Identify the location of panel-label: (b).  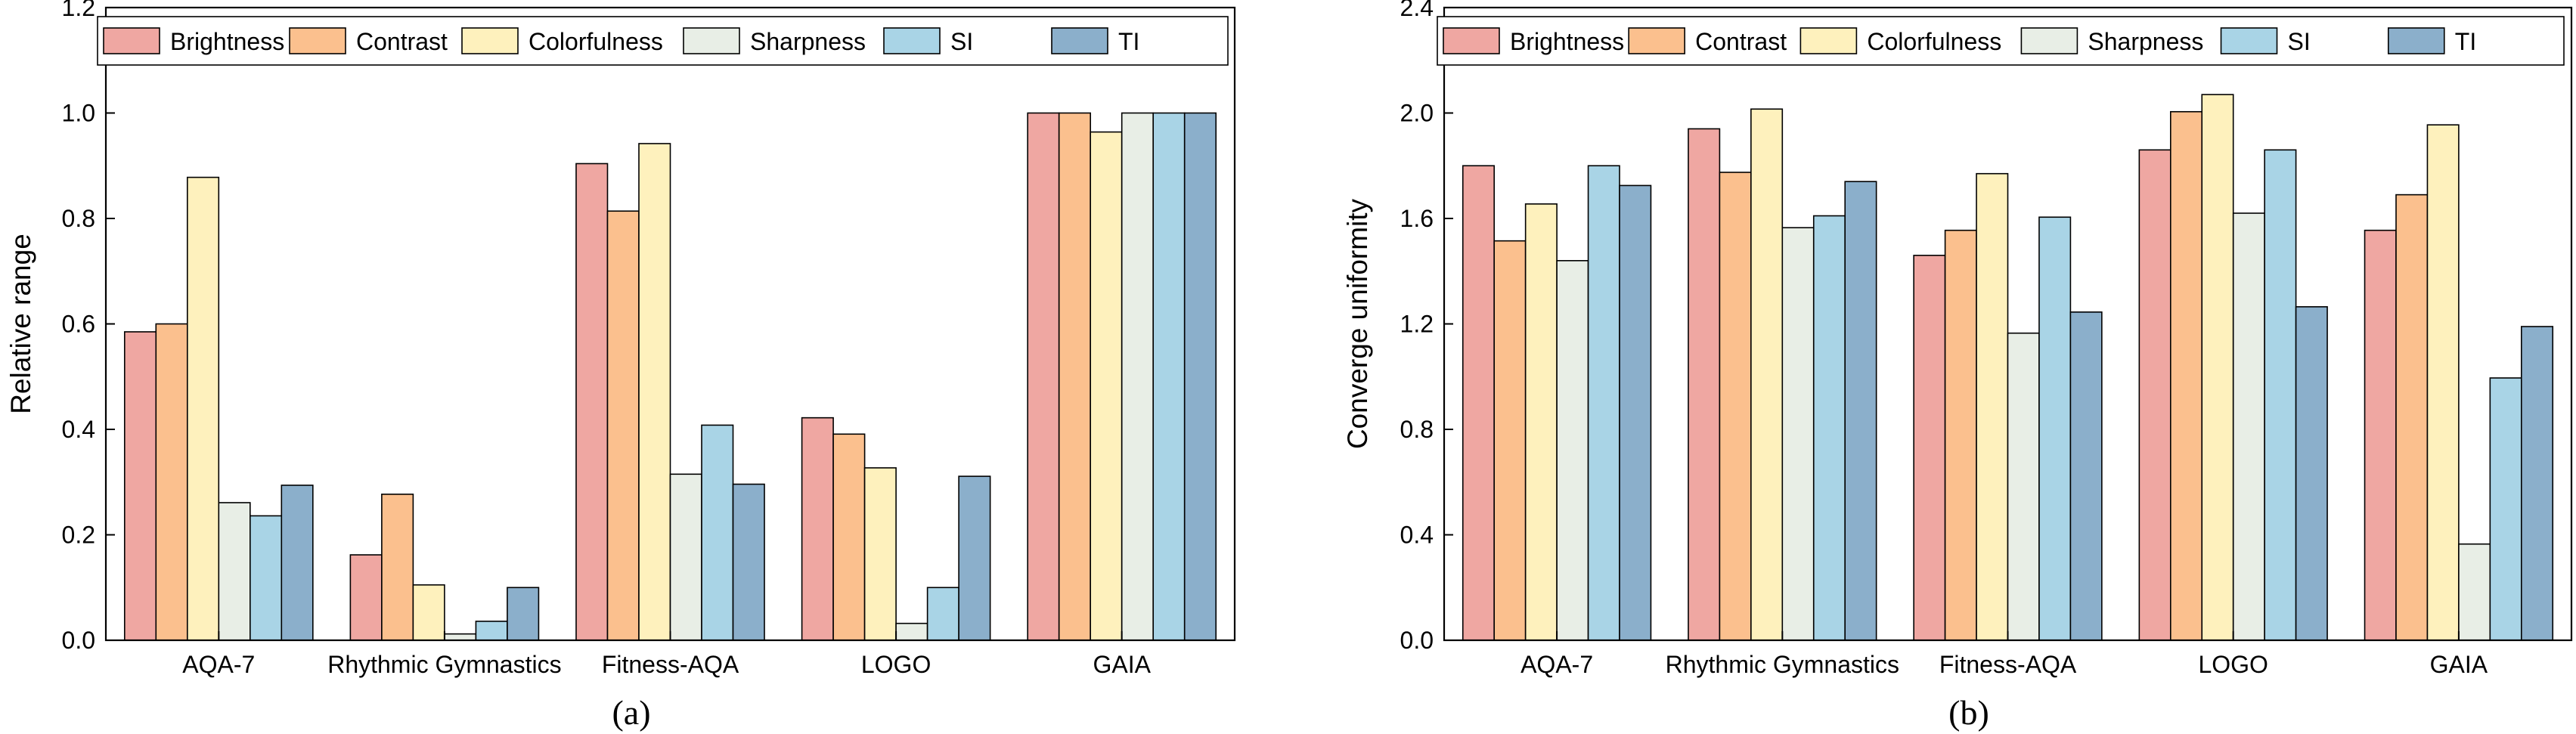
(1969, 712).